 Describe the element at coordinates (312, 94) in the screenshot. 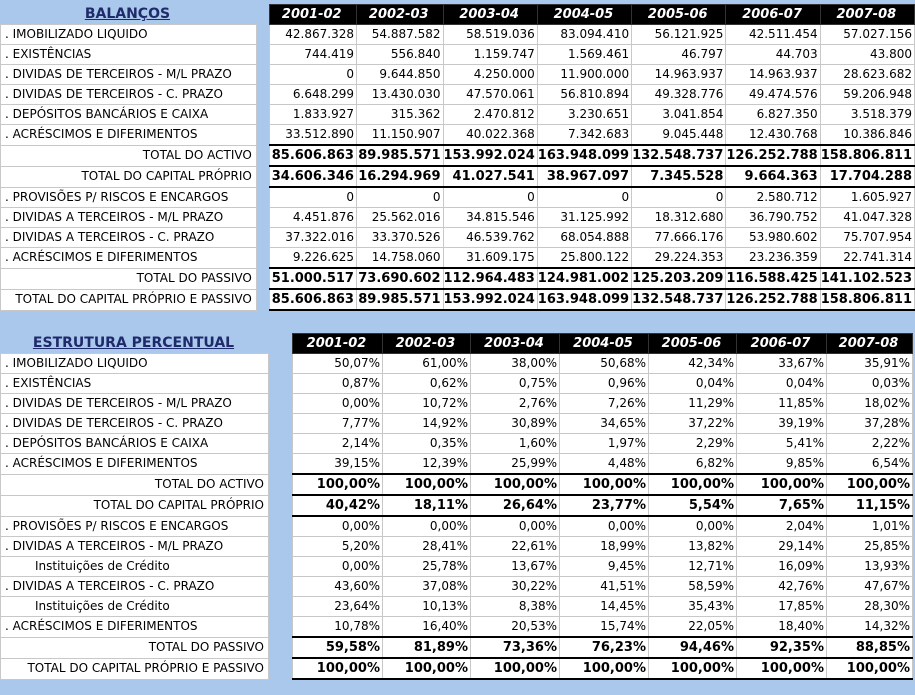

I see `value-cell: 6.648.299` at that location.